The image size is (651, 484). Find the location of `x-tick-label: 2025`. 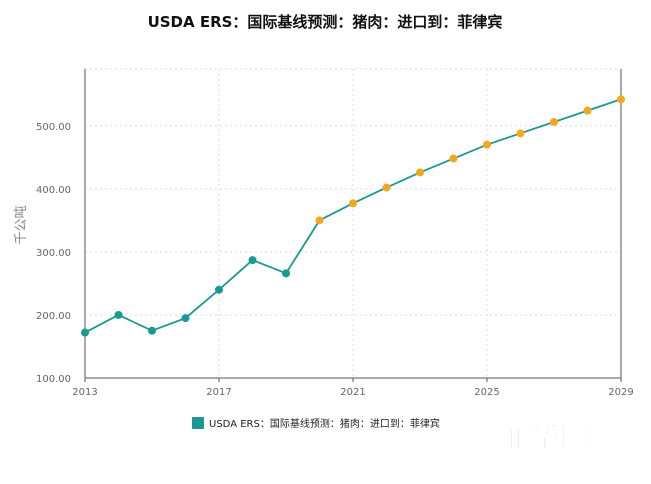

x-tick-label: 2025 is located at coordinates (486, 392).